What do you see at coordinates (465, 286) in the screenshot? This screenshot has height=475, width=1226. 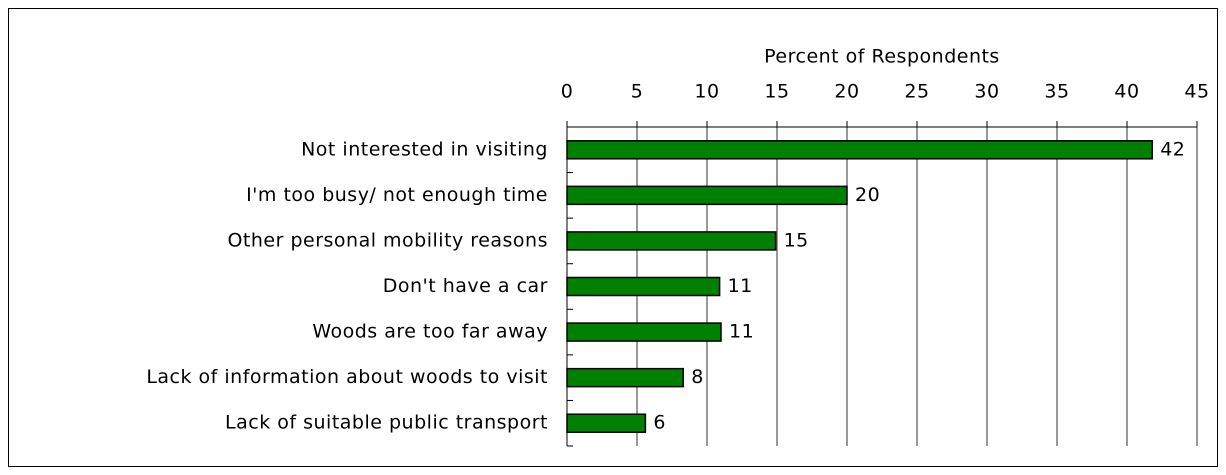 I see `y-tick-label: Don't have a car` at bounding box center [465, 286].